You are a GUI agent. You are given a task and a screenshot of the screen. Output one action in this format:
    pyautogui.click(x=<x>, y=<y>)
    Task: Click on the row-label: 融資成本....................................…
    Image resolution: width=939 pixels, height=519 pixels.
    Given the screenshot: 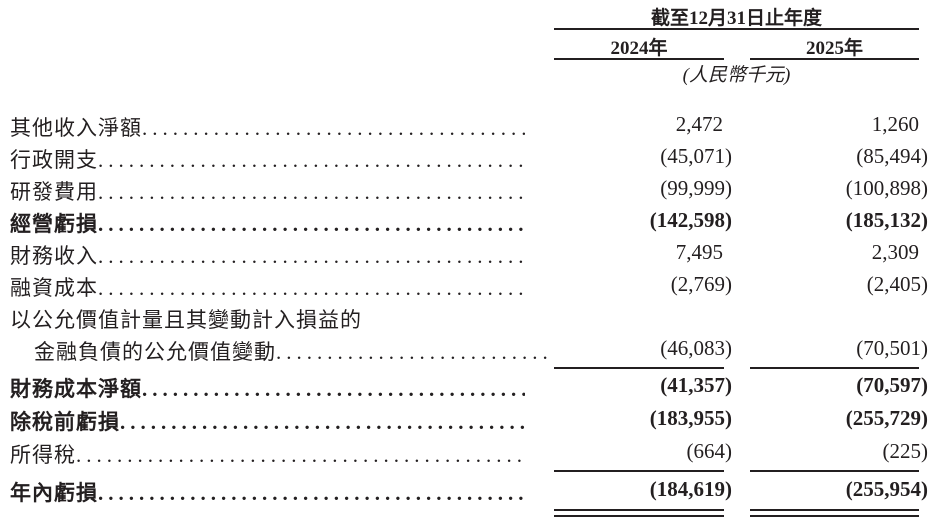 What is the action you would take?
    pyautogui.click(x=267, y=287)
    